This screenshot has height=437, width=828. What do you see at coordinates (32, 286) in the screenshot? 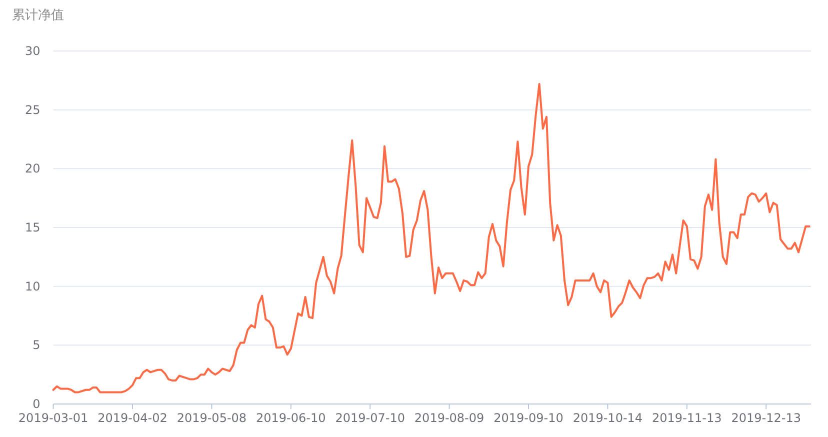
I see `y-tick-label: 10` at bounding box center [32, 286].